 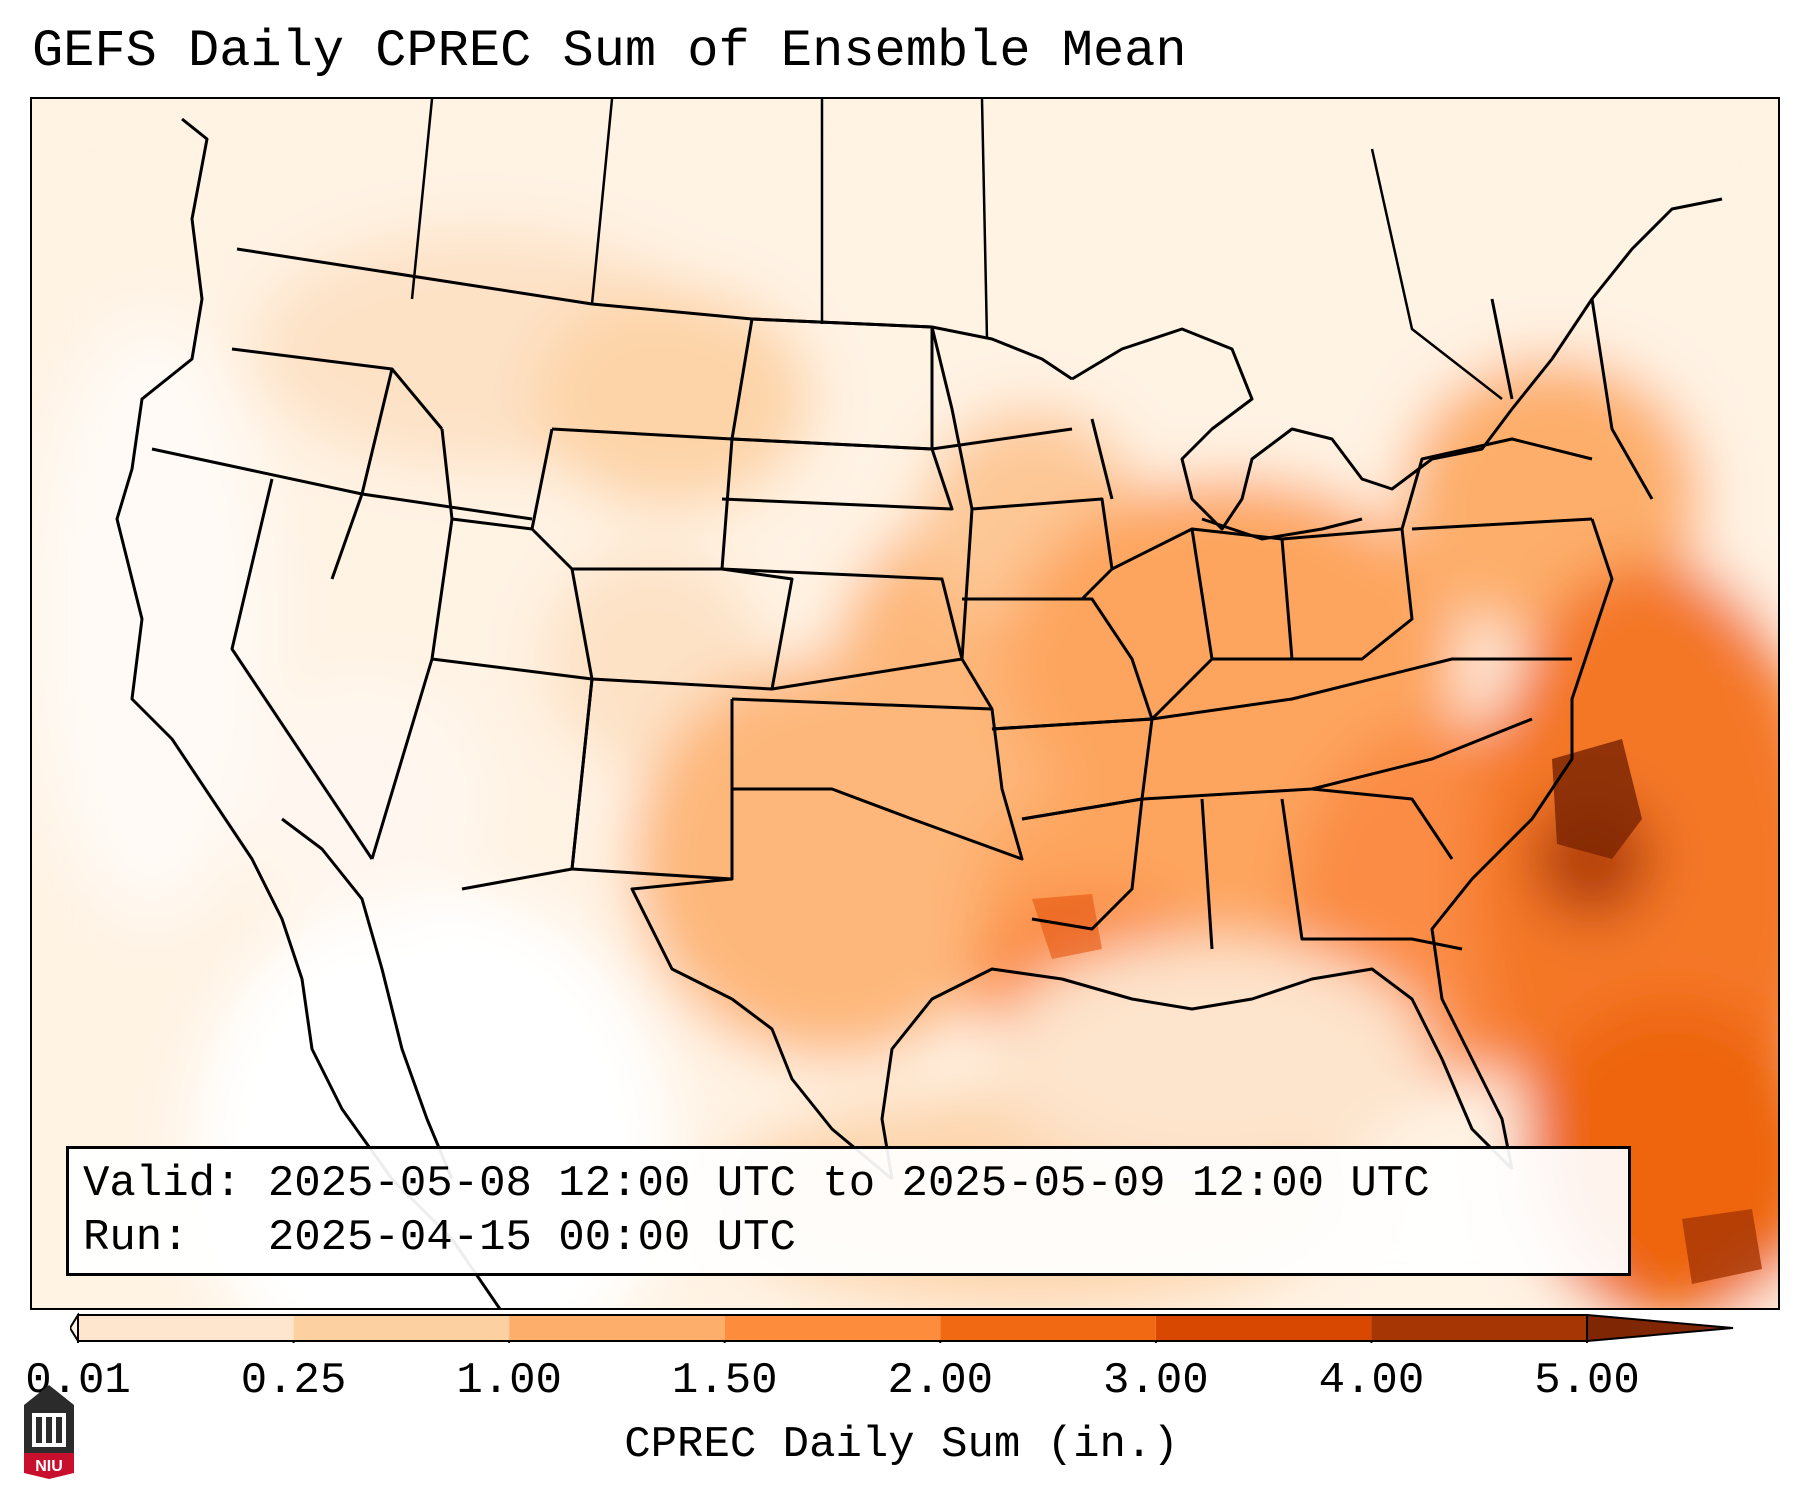 What do you see at coordinates (49, 1466) in the screenshot?
I see `svg-text: NIU` at bounding box center [49, 1466].